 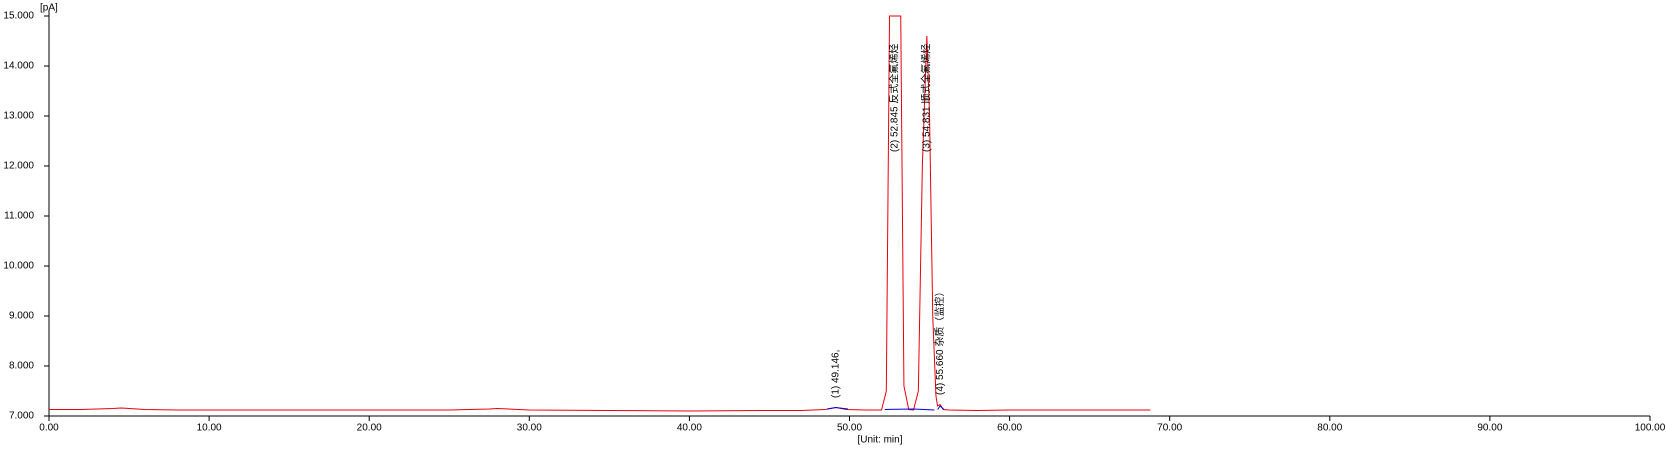 I want to click on x-axis-label: [Unit: min], so click(x=879, y=440).